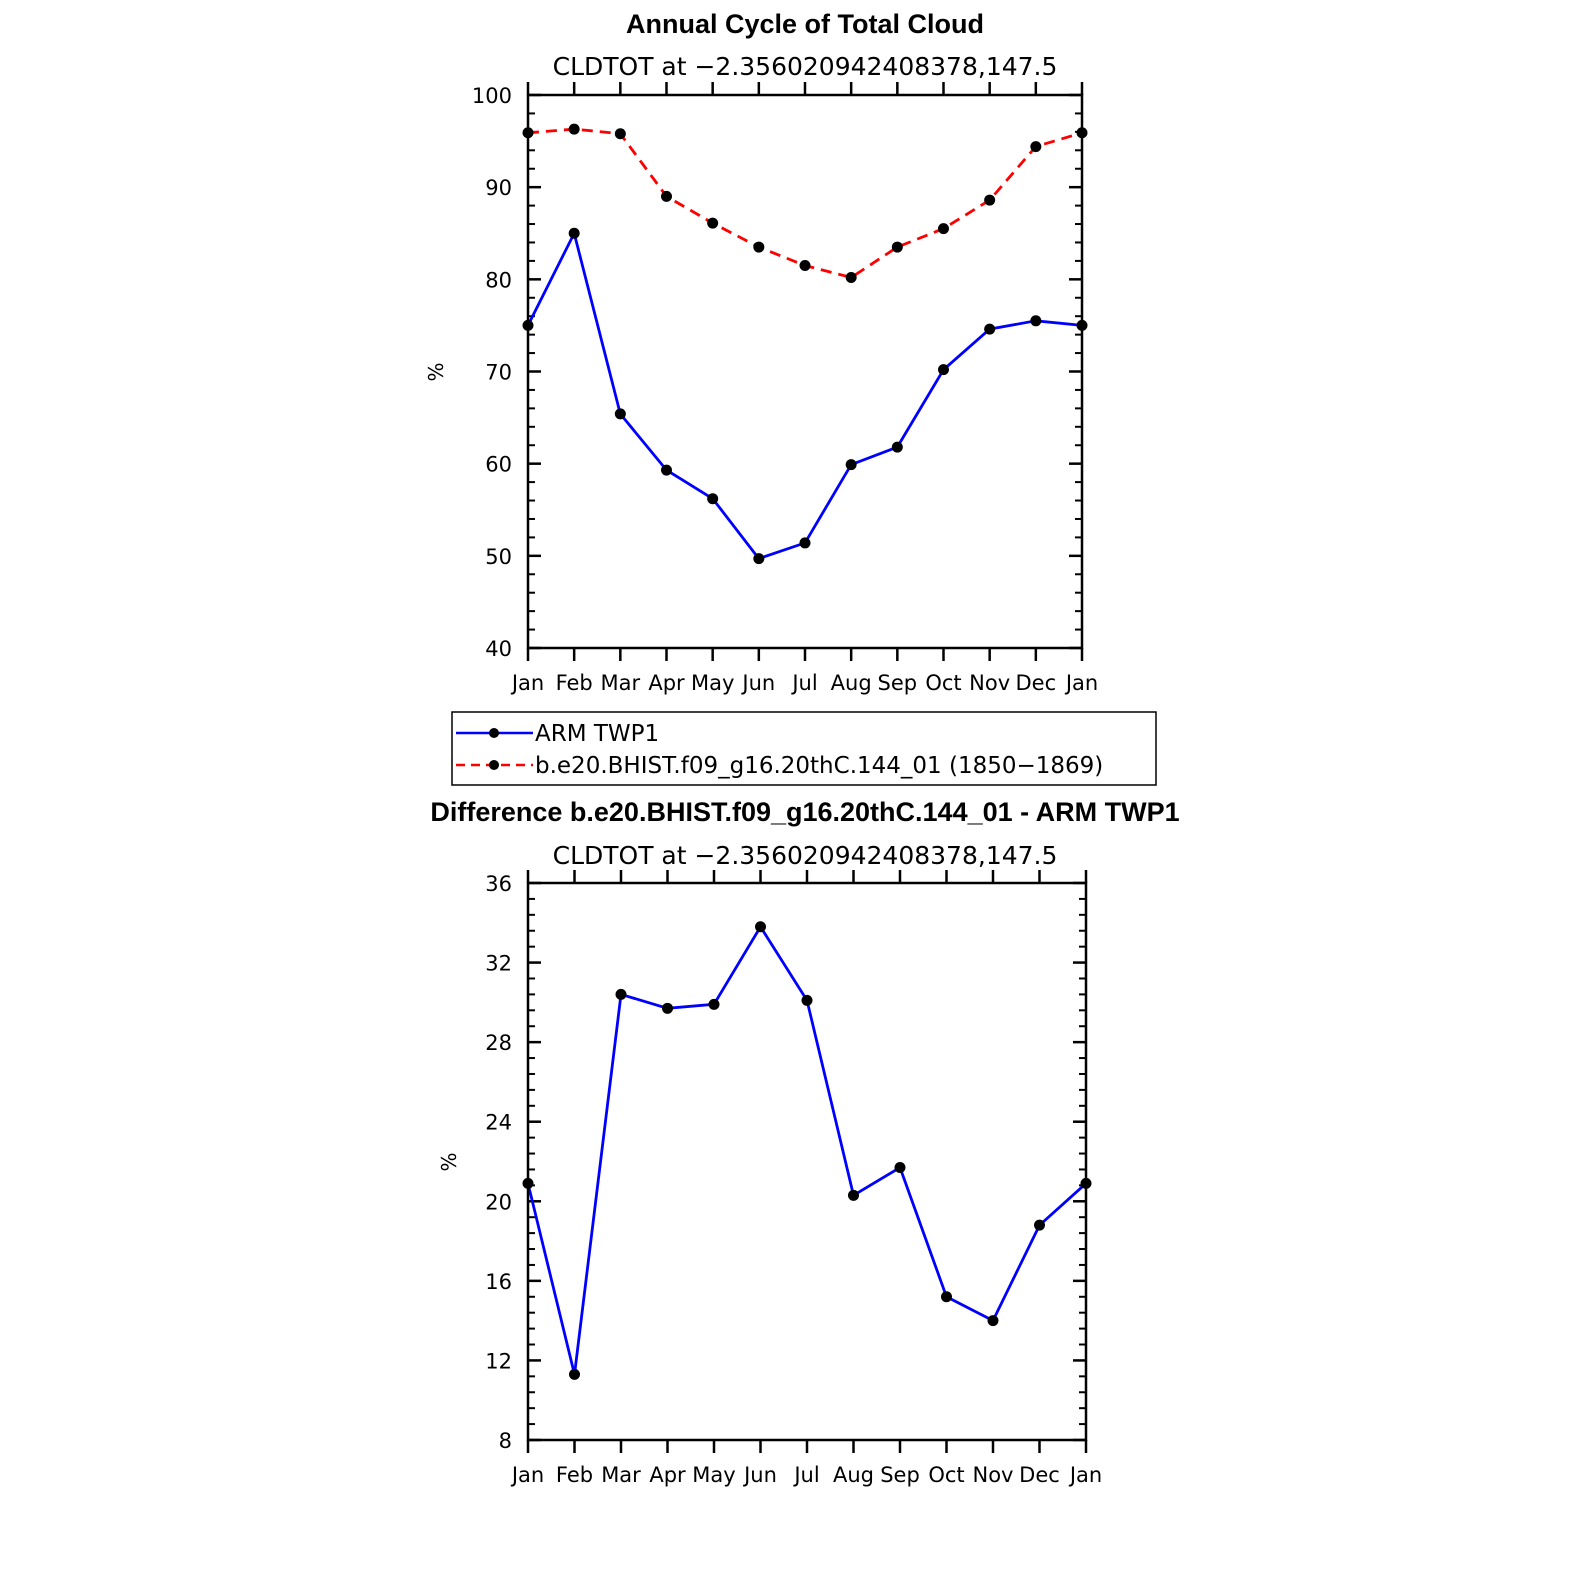 The height and width of the screenshot is (1574, 1574). I want to click on y-tick-label: 100, so click(492, 96).